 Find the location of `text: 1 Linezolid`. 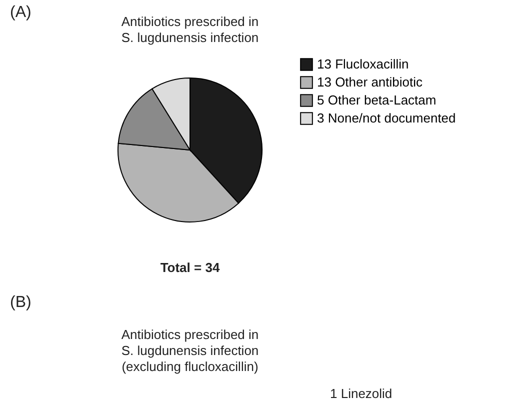

text: 1 Linezolid is located at coordinates (361, 393).